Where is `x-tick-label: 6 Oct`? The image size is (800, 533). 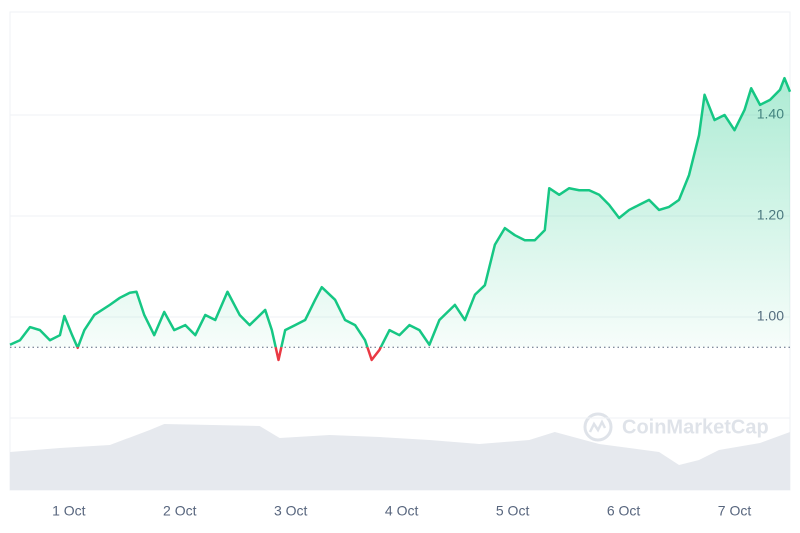
x-tick-label: 6 Oct is located at coordinates (624, 511).